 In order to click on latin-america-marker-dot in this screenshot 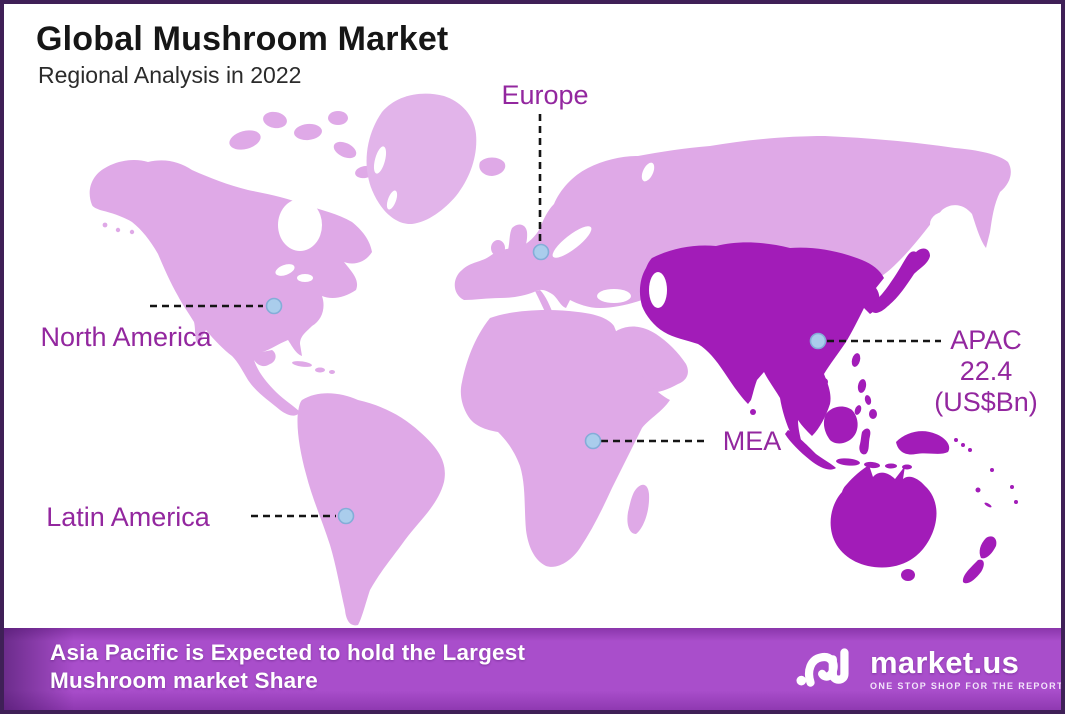, I will do `click(346, 516)`.